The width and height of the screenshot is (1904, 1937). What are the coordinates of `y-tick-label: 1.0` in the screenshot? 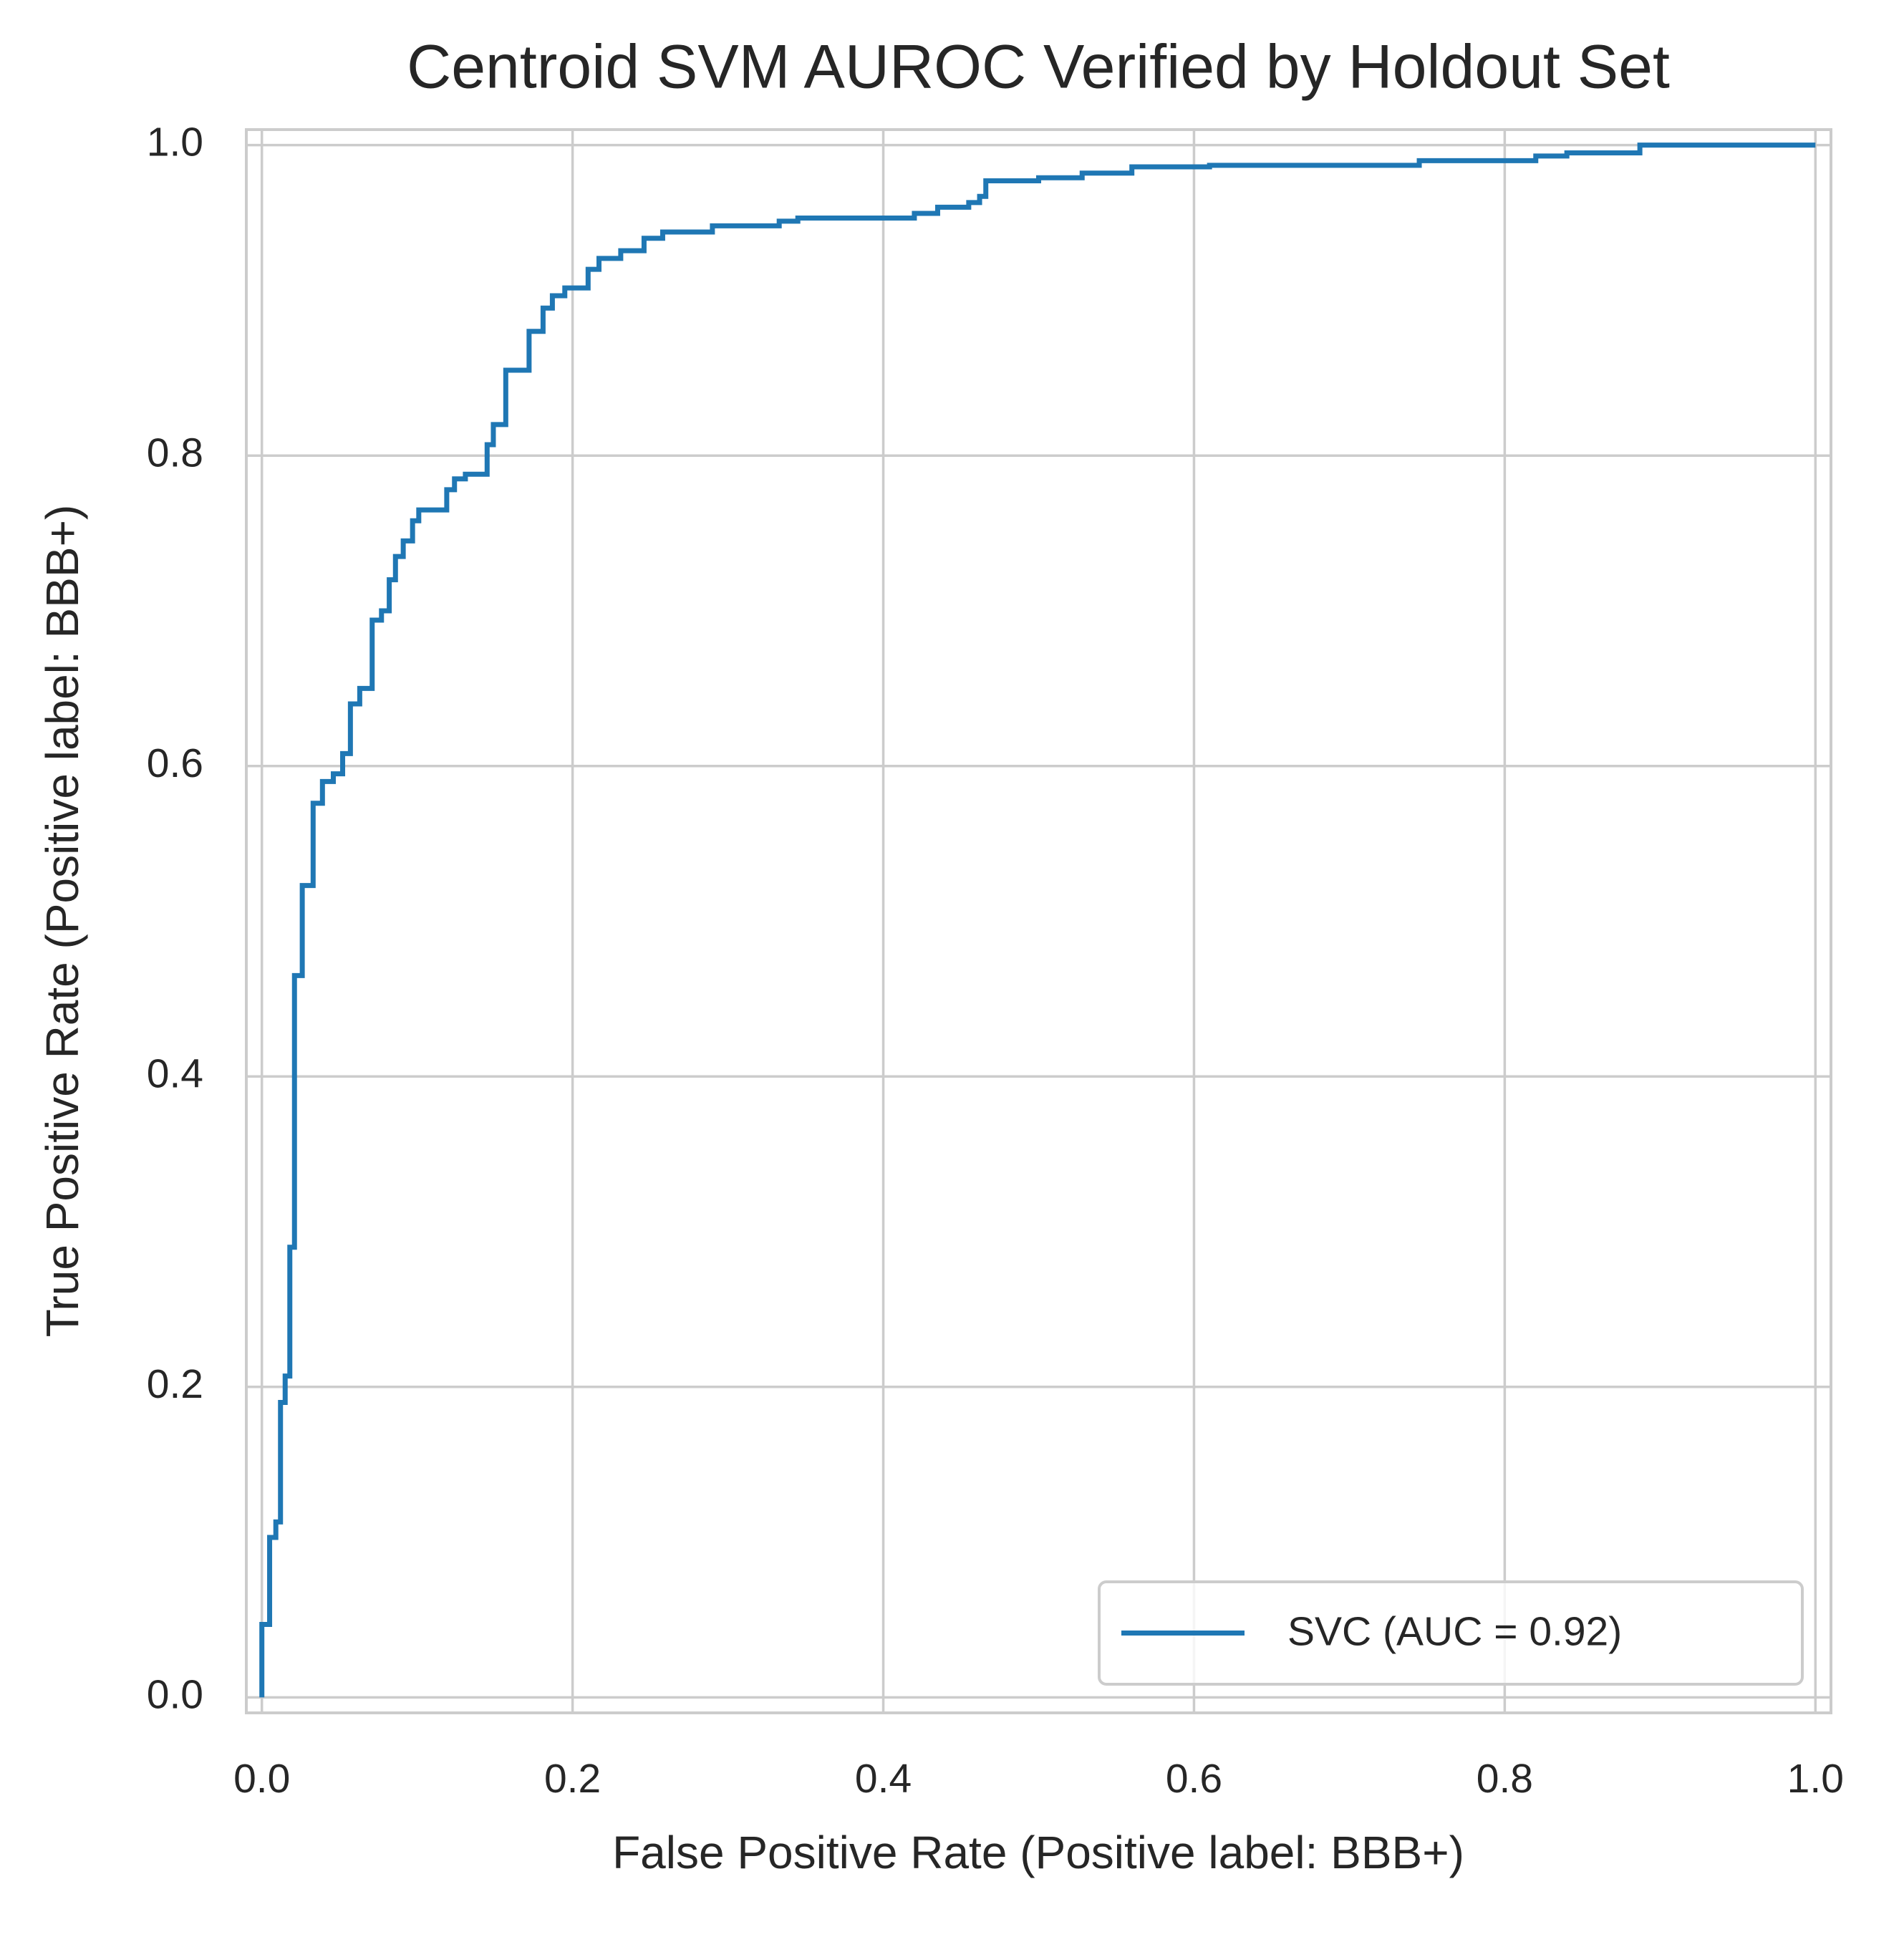 It's located at (175, 142).